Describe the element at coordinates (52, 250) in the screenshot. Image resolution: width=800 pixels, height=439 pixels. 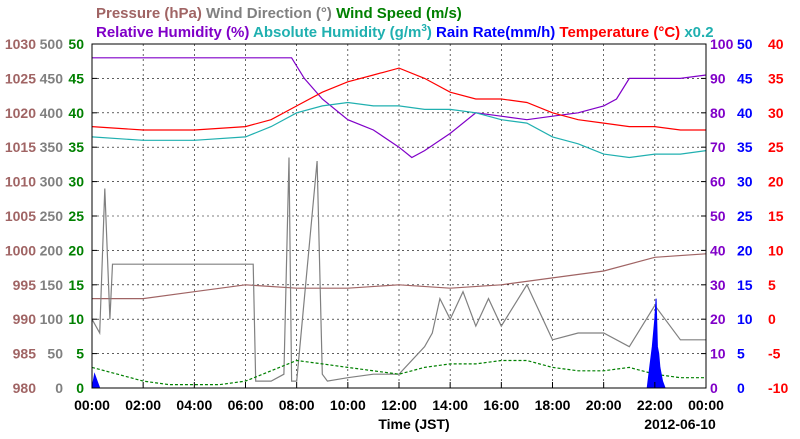
I see `y-tick-label: 200` at that location.